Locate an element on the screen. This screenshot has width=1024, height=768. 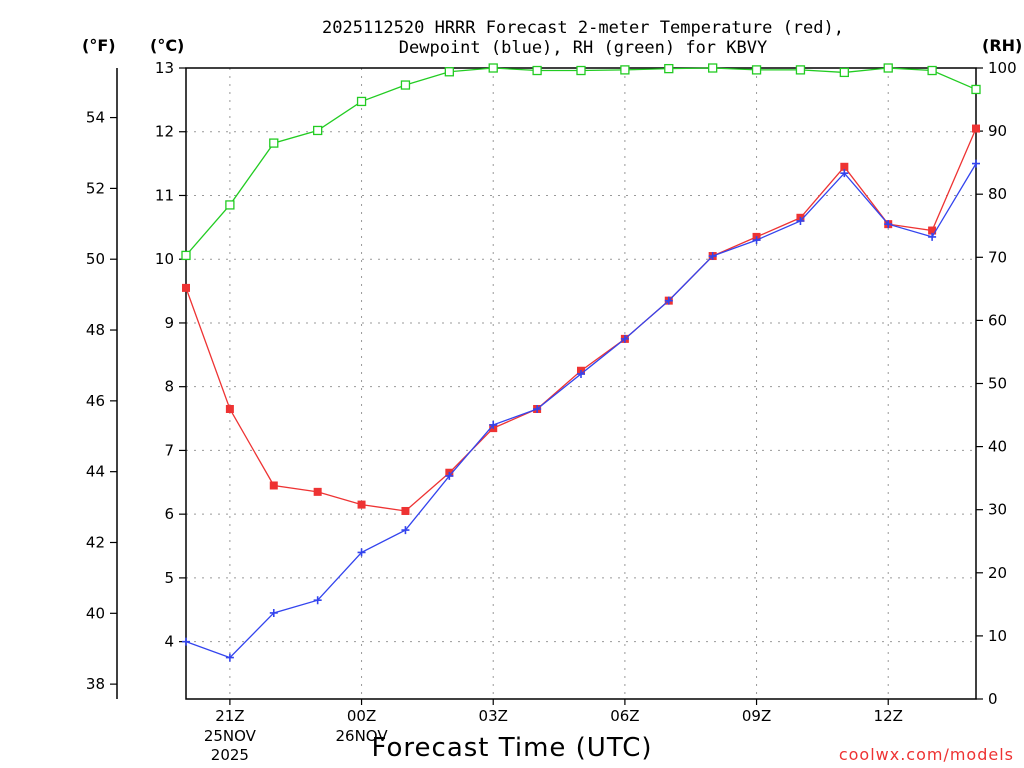
celsius-tick-label: 11 is located at coordinates (164, 195).